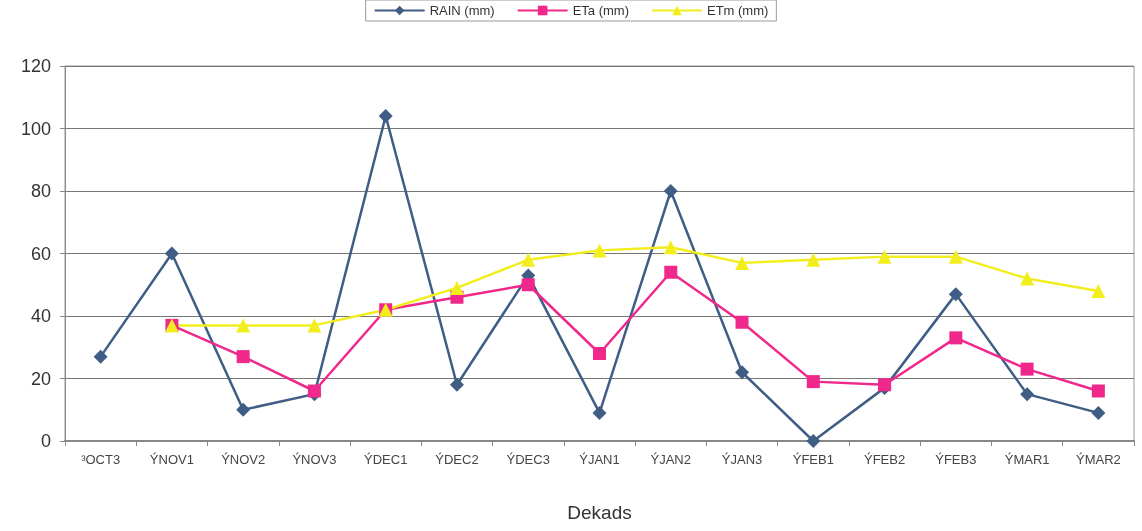 The width and height of the screenshot is (1142, 531). I want to click on x-tick-label: ÝNOV3, so click(314, 459).